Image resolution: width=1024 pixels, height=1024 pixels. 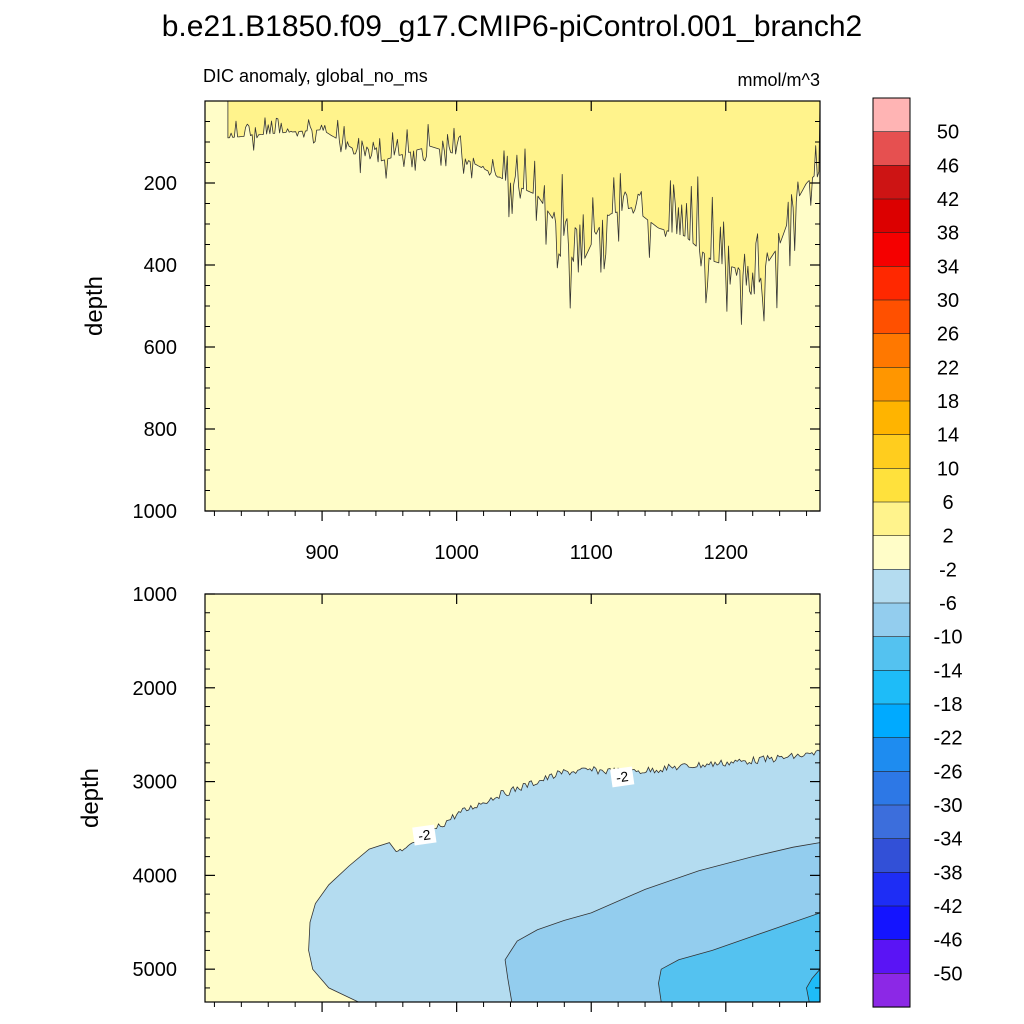 I want to click on upper-x-tick-label: 1100, so click(x=591, y=553).